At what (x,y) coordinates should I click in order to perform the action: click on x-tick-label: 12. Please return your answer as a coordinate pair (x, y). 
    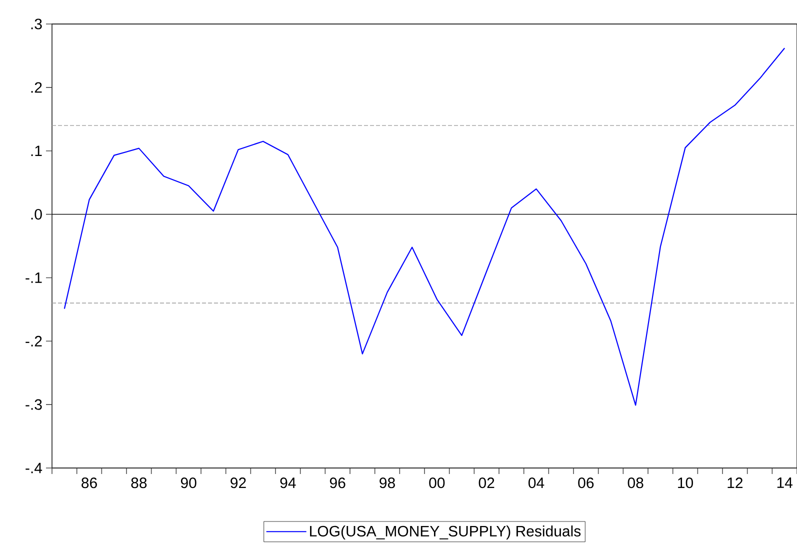
    Looking at the image, I should click on (735, 483).